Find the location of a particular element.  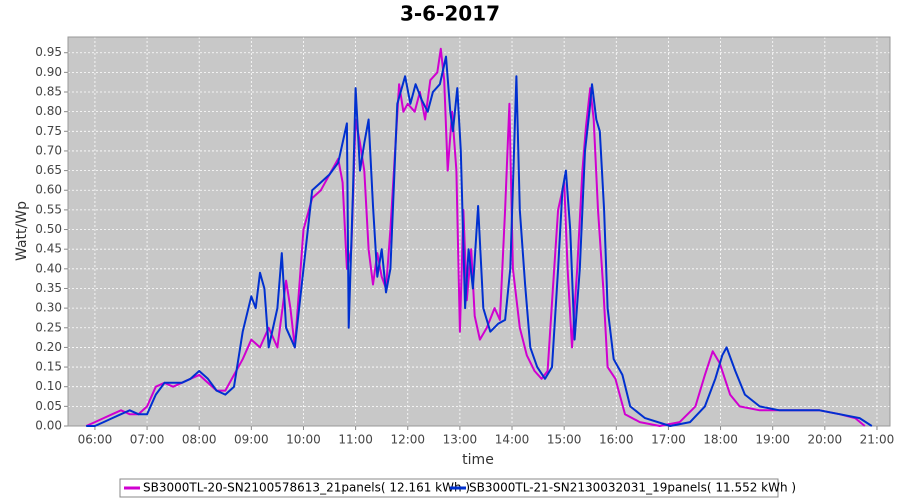

x-tick-label: 15:00 is located at coordinates (564, 440).